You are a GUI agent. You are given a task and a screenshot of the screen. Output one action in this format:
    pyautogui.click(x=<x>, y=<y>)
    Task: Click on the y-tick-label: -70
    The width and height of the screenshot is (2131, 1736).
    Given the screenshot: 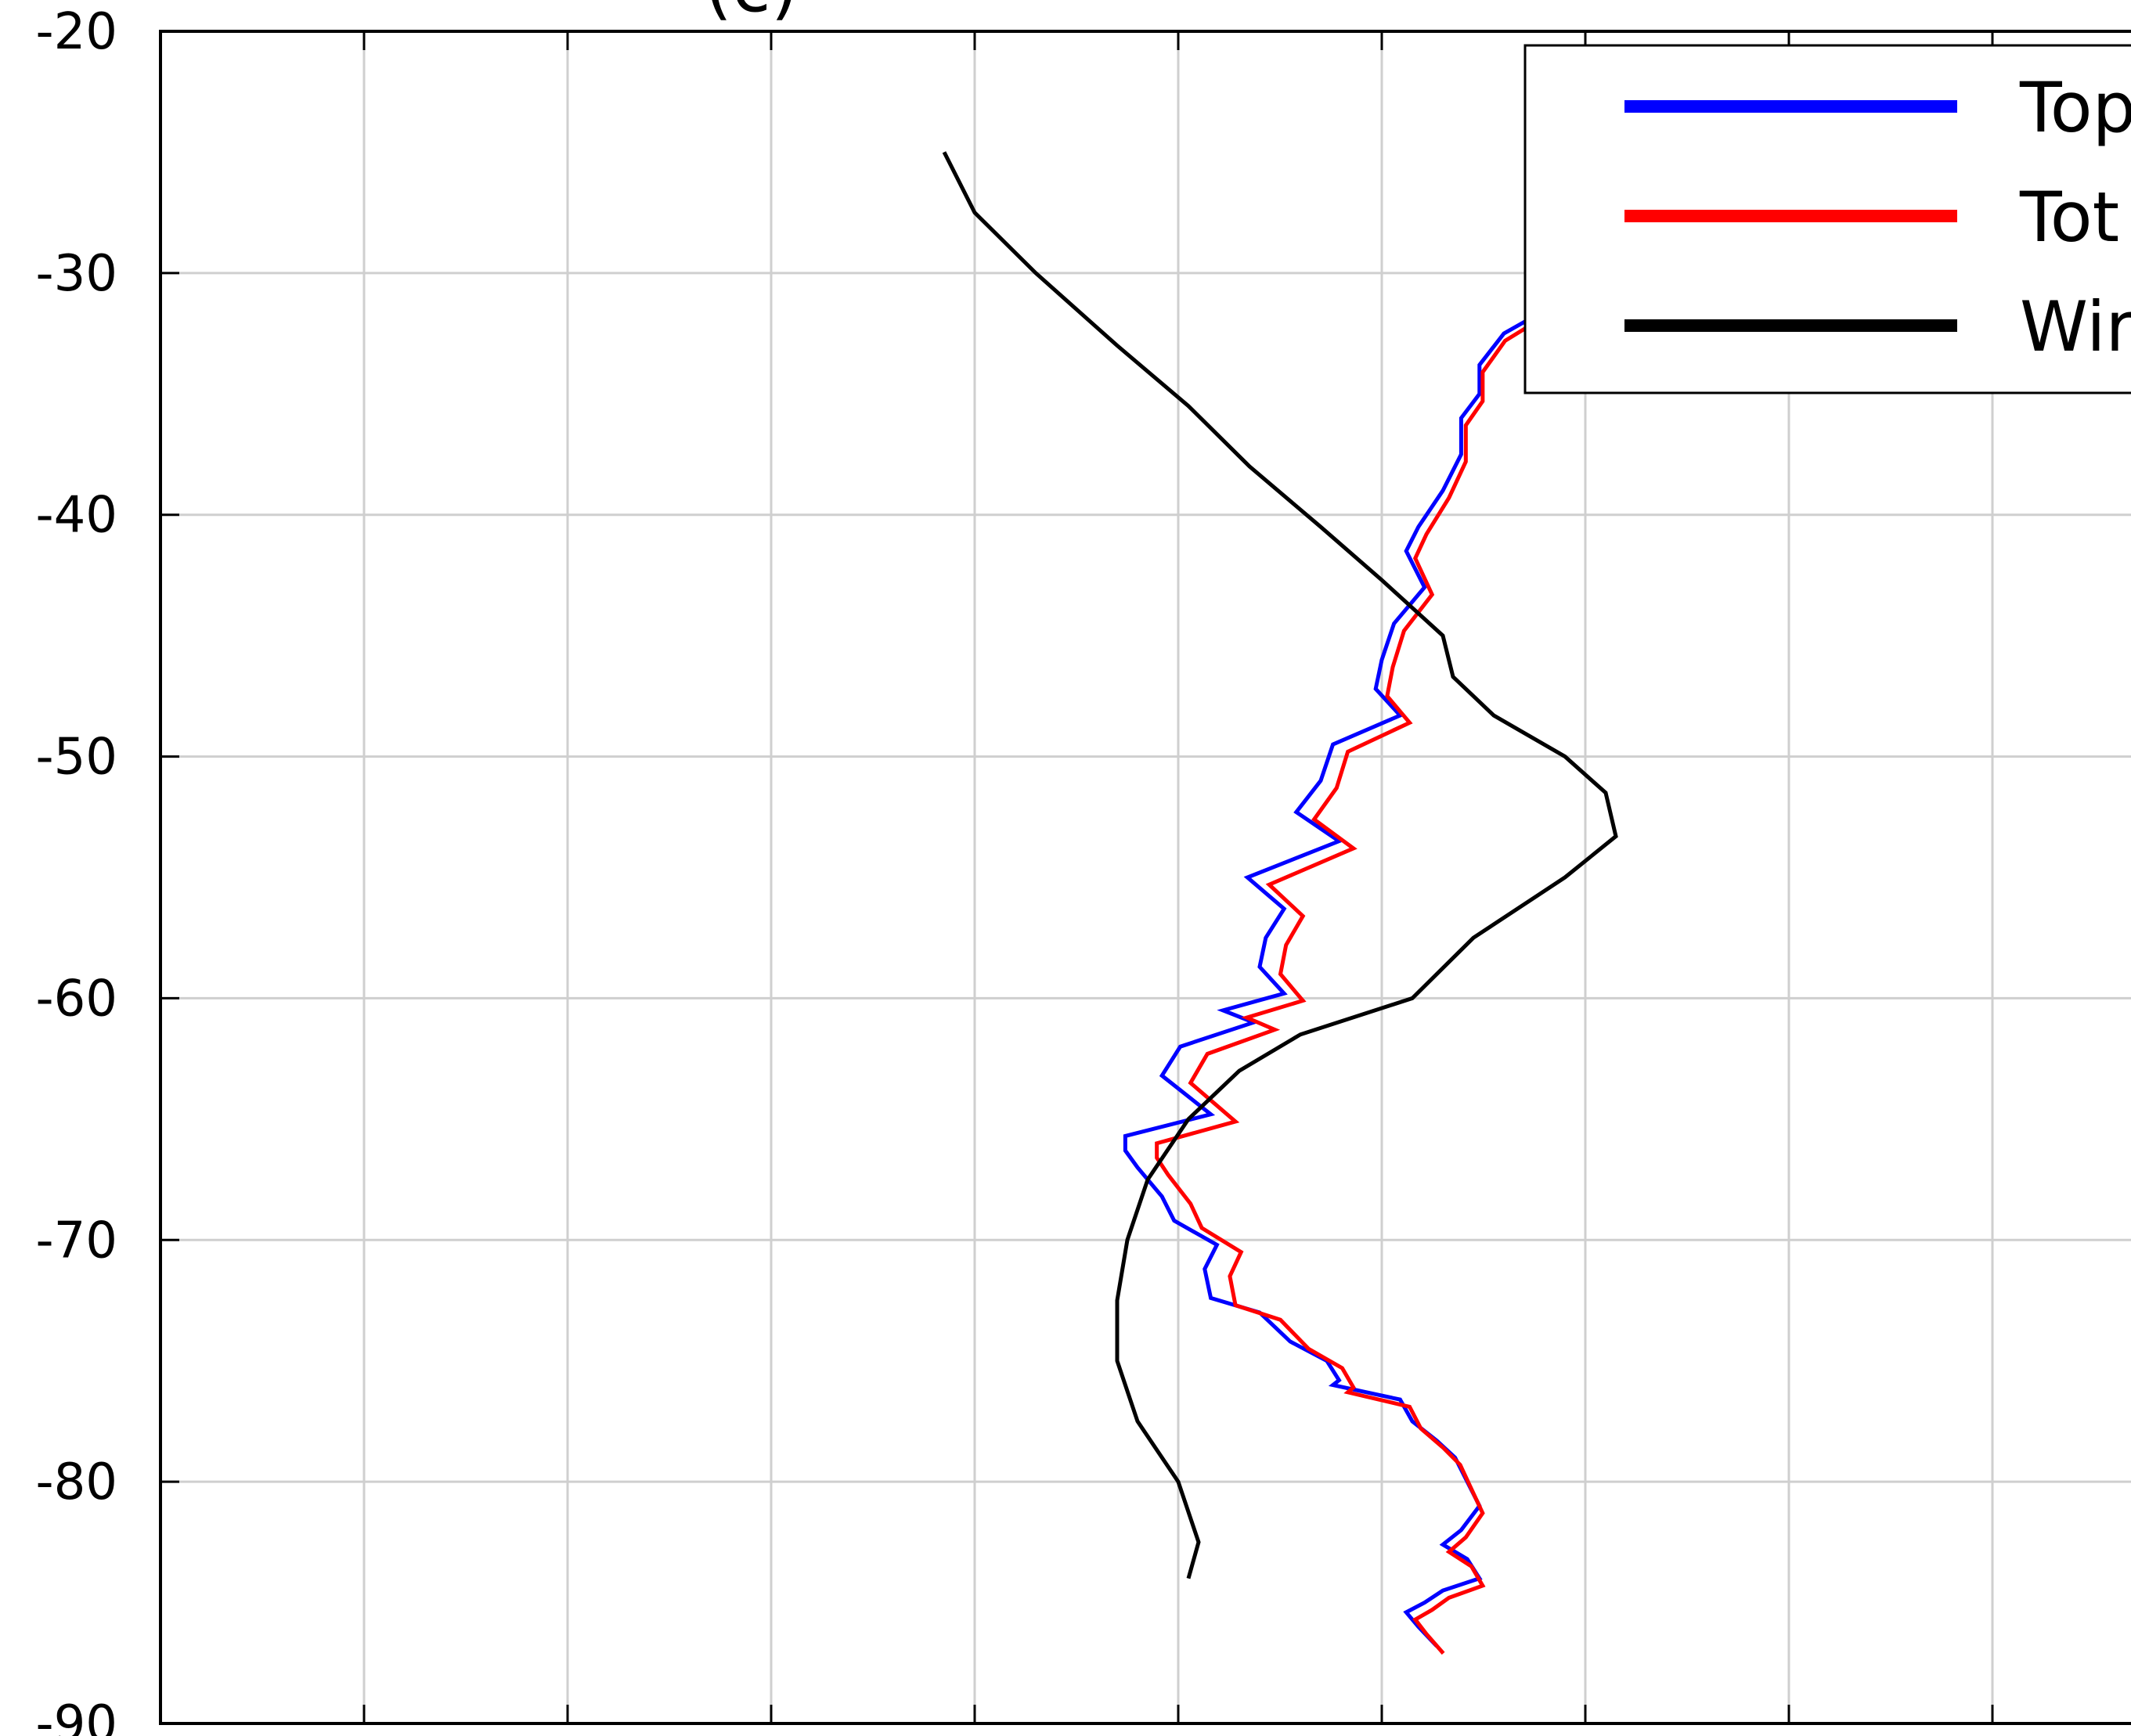 What is the action you would take?
    pyautogui.click(x=76, y=1241)
    